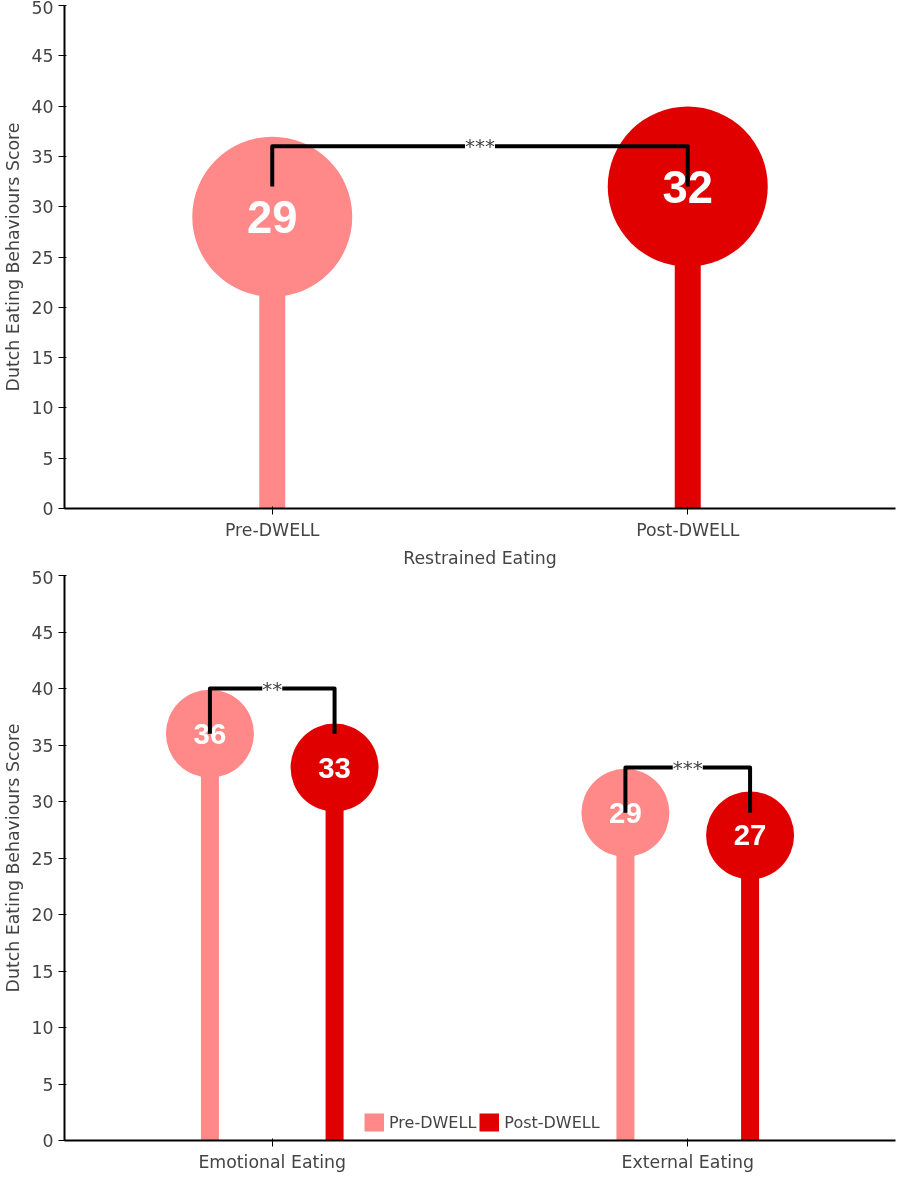 This screenshot has width=910, height=1193. Describe the element at coordinates (272, 688) in the screenshot. I see `annotation: **` at that location.